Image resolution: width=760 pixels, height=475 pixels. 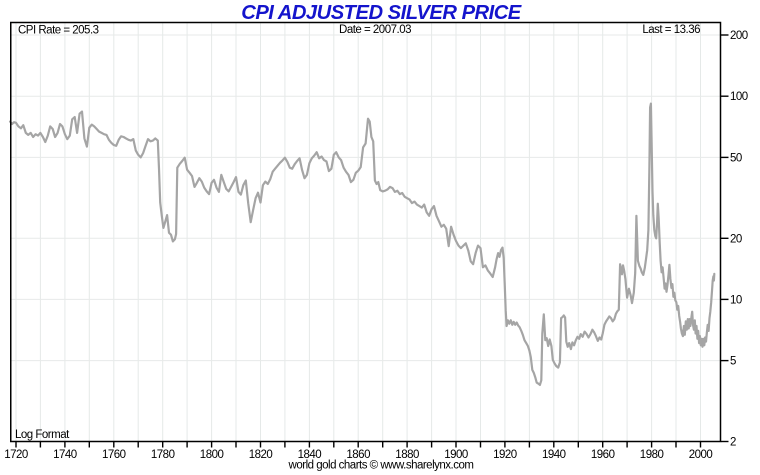 What do you see at coordinates (65, 455) in the screenshot?
I see `svg-text: 1740` at bounding box center [65, 455].